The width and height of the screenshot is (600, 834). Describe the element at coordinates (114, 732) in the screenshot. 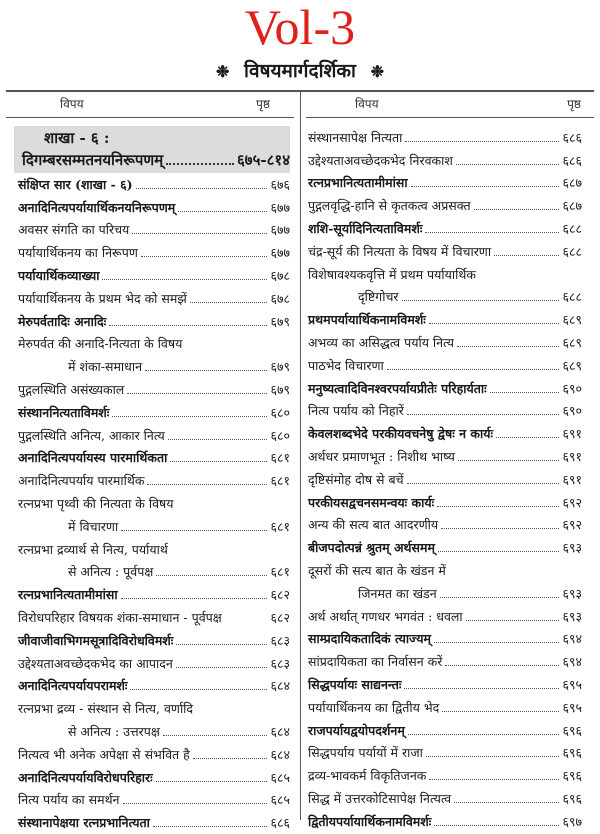

I see `entry-title: से अनित्य : उत्तरपक्ष` at that location.